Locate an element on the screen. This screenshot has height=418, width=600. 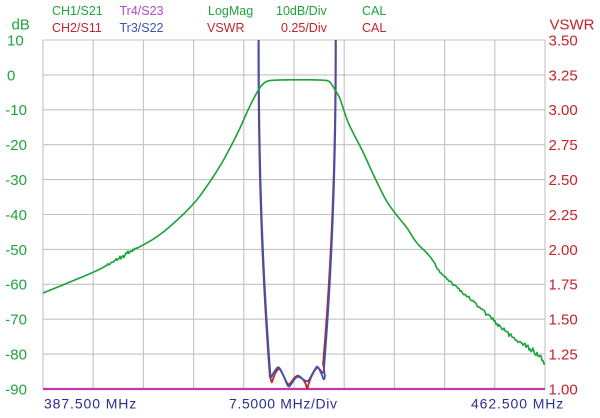
svg-text: -90 is located at coordinates (16, 389).